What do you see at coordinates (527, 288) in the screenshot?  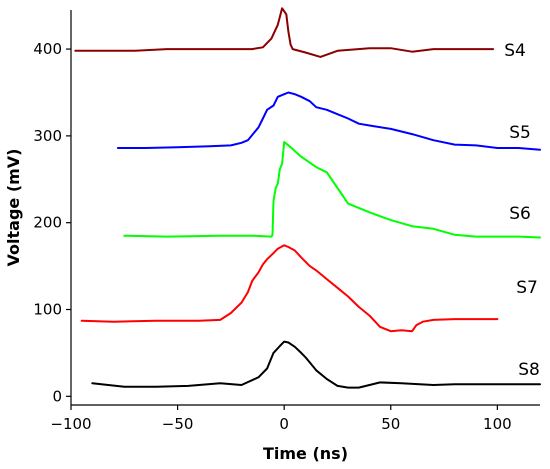 I see `series-label-s7: S7` at bounding box center [527, 288].